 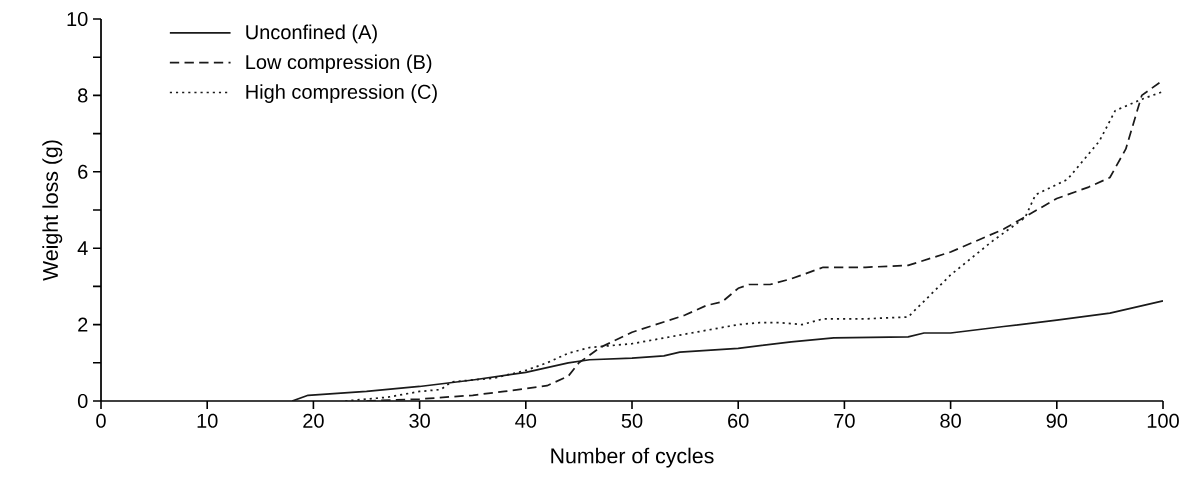 What do you see at coordinates (738, 420) in the screenshot?
I see `x-tick-label: 60` at bounding box center [738, 420].